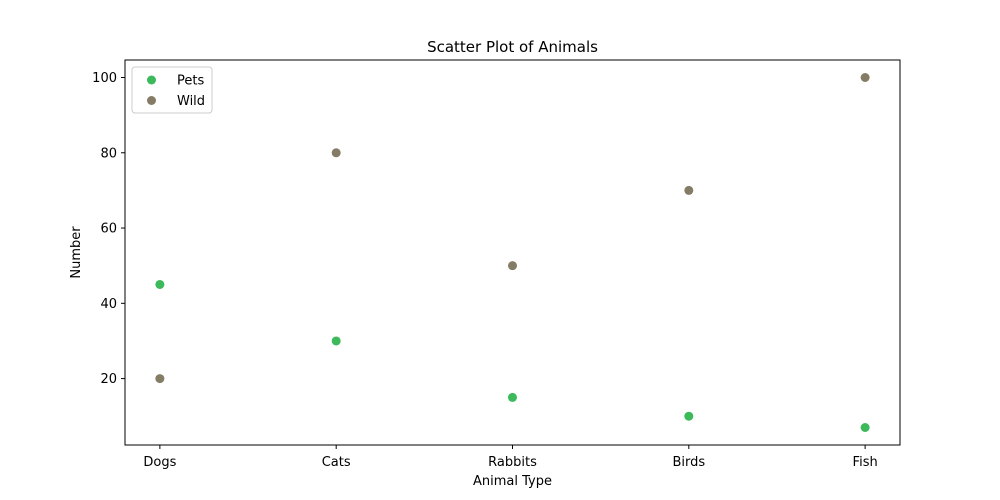 The width and height of the screenshot is (1000, 500). What do you see at coordinates (76, 252) in the screenshot?
I see `y-axis-label: Number` at bounding box center [76, 252].